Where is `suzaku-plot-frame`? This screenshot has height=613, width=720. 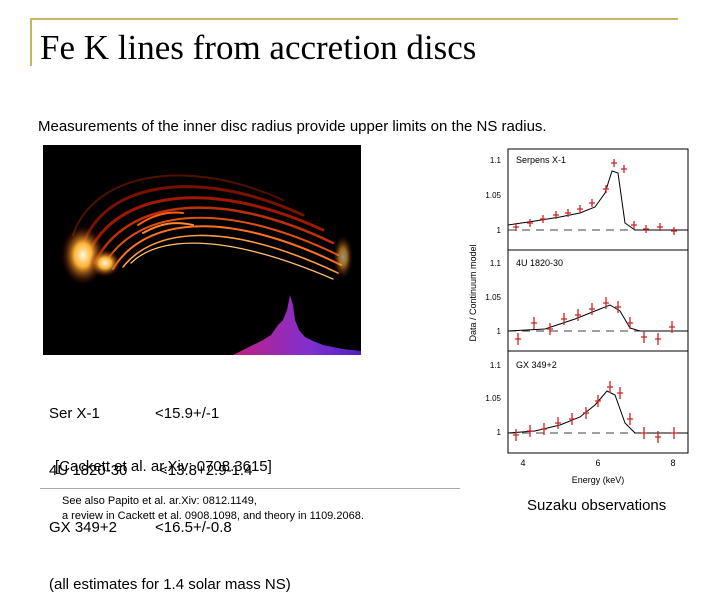
suzaku-plot-frame is located at coordinates (598, 301).